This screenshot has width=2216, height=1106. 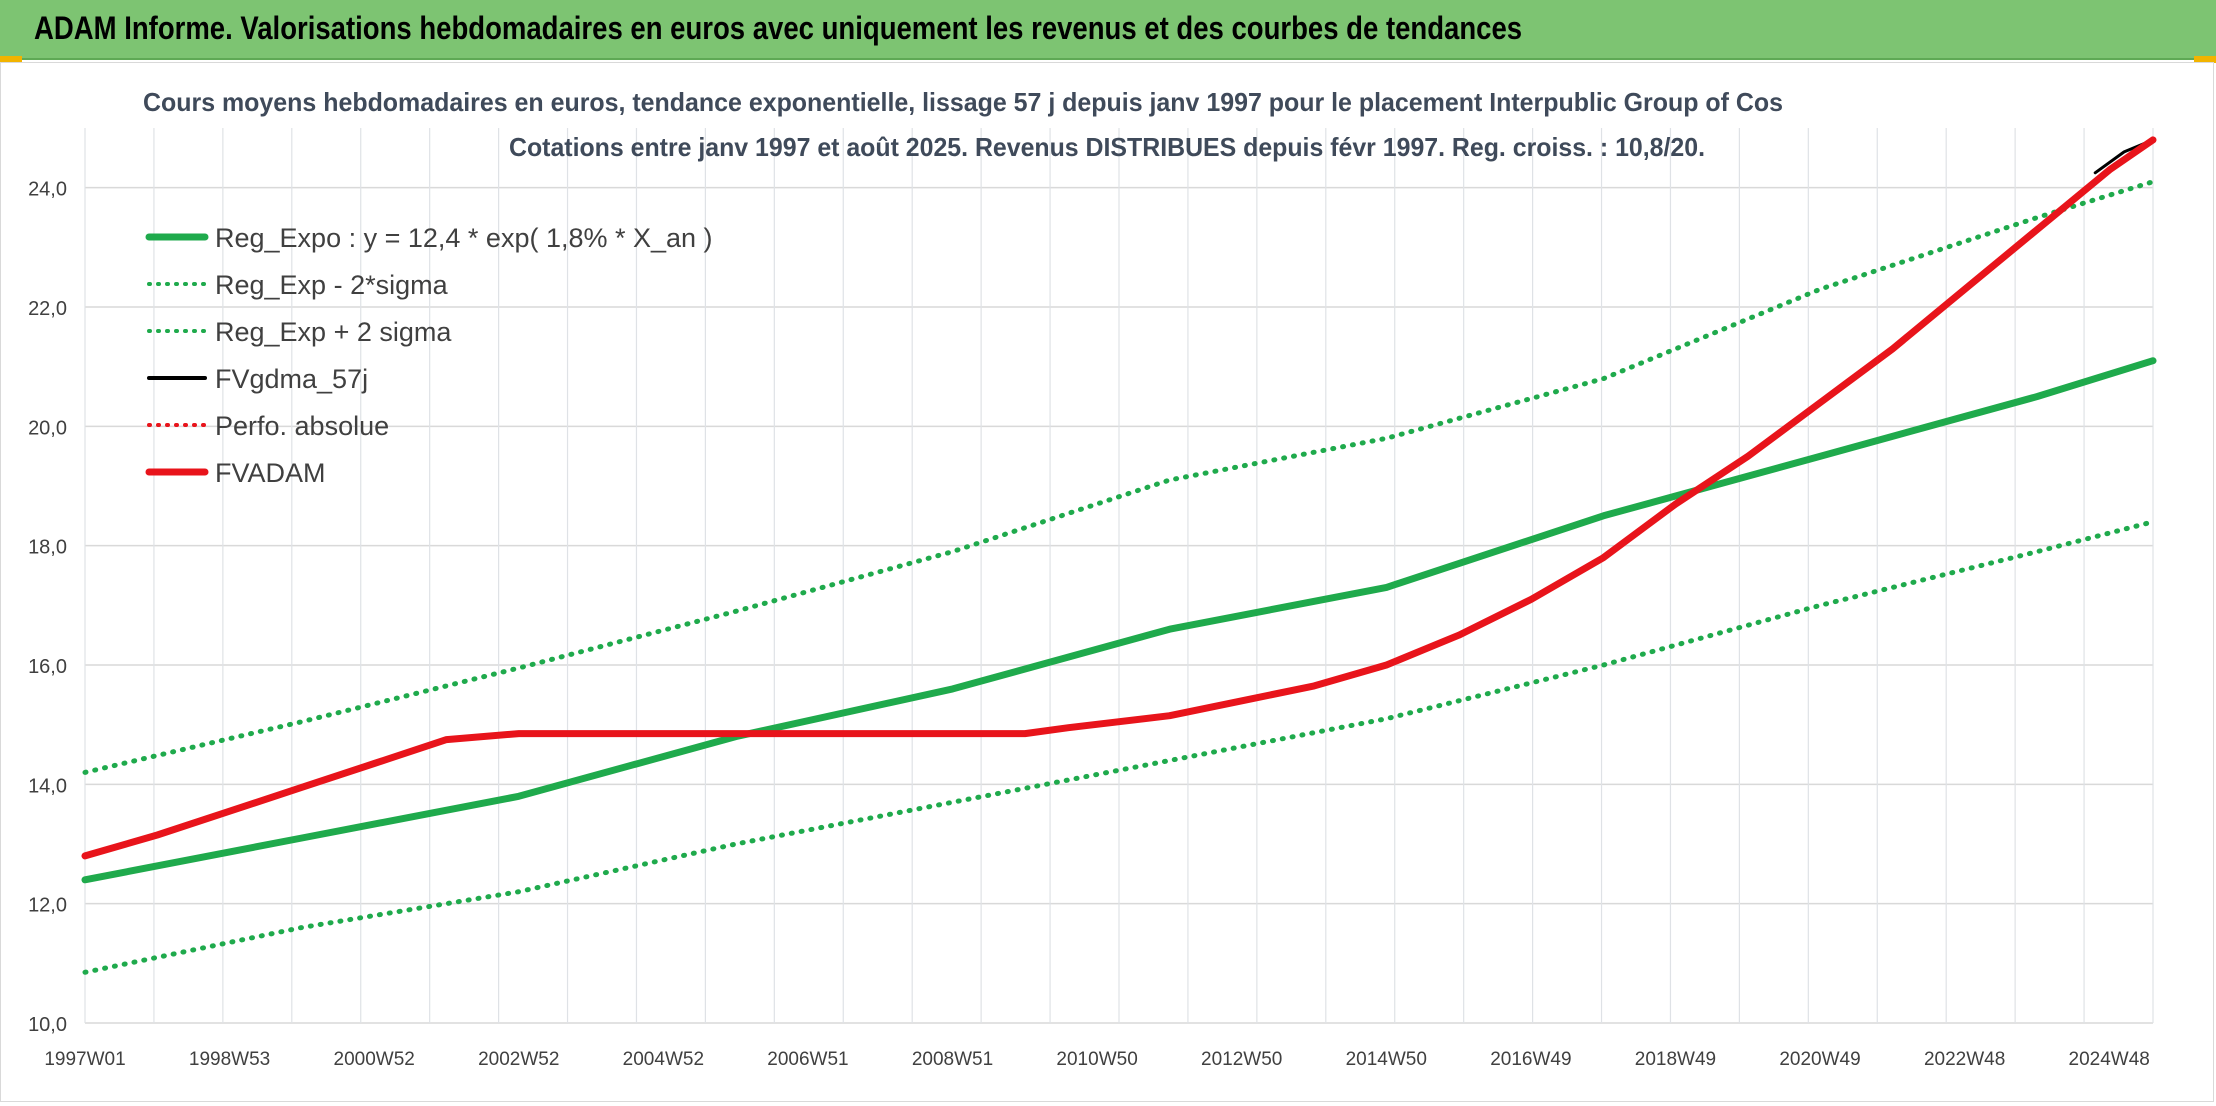 What do you see at coordinates (1964, 1059) in the screenshot?
I see `x-tick-label: 2022W48` at bounding box center [1964, 1059].